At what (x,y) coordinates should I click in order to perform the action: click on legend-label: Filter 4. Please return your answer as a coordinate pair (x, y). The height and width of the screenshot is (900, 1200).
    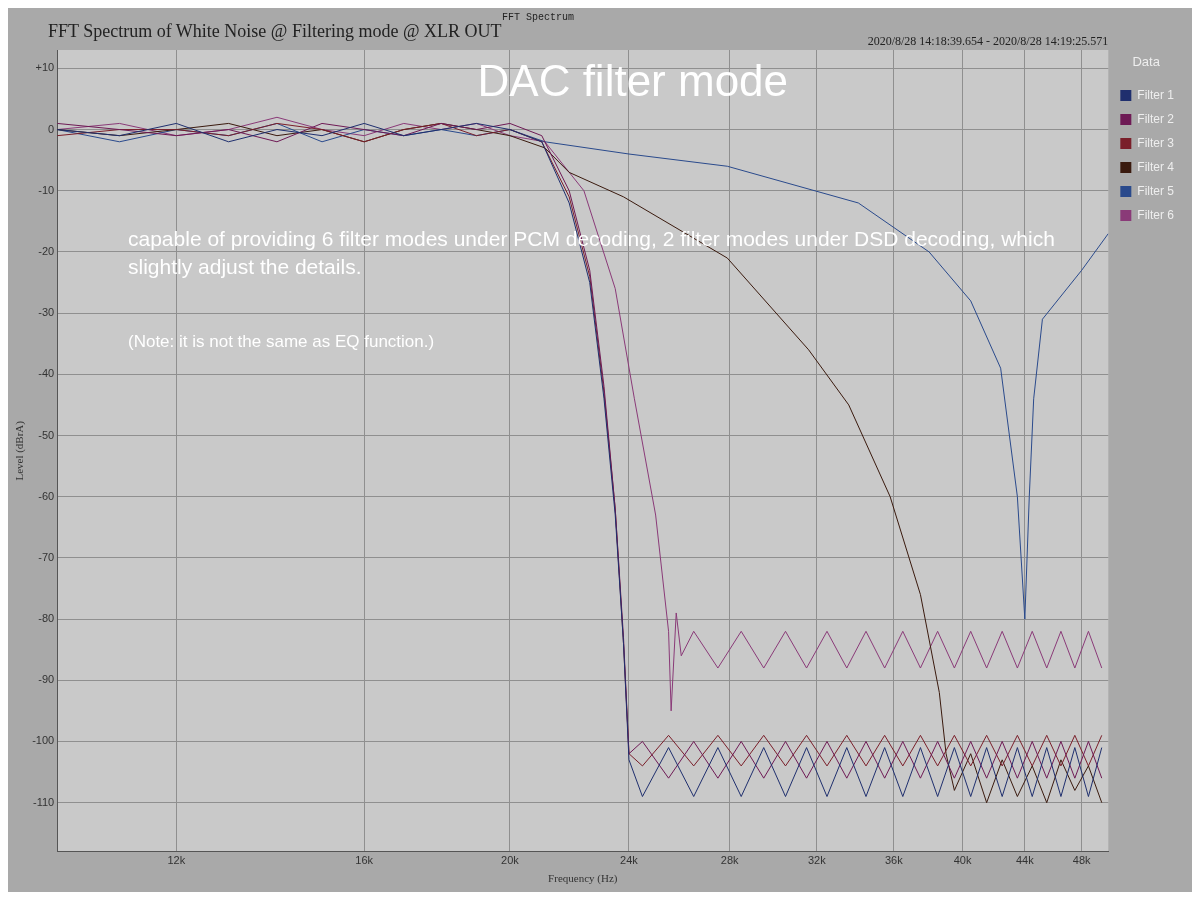
    Looking at the image, I should click on (1156, 166).